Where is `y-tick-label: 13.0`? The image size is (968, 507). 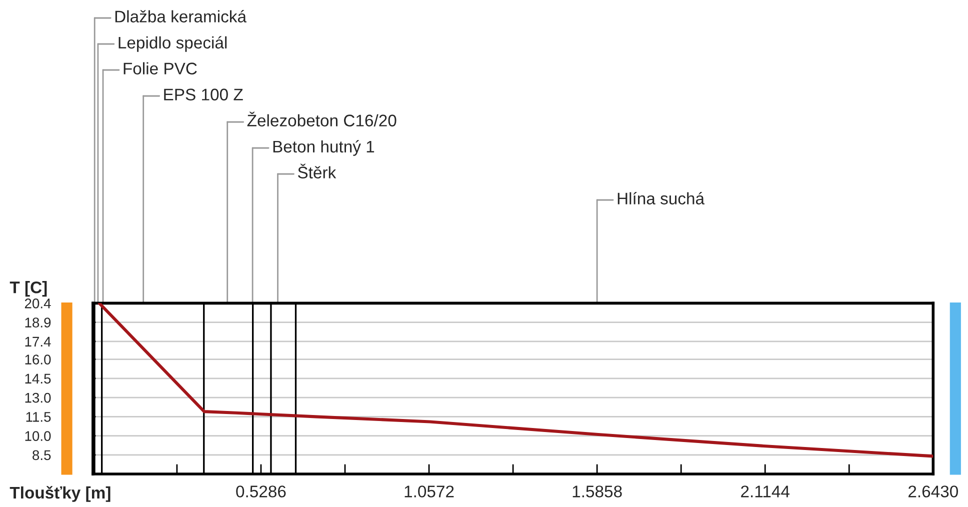 y-tick-label: 13.0 is located at coordinates (38, 397).